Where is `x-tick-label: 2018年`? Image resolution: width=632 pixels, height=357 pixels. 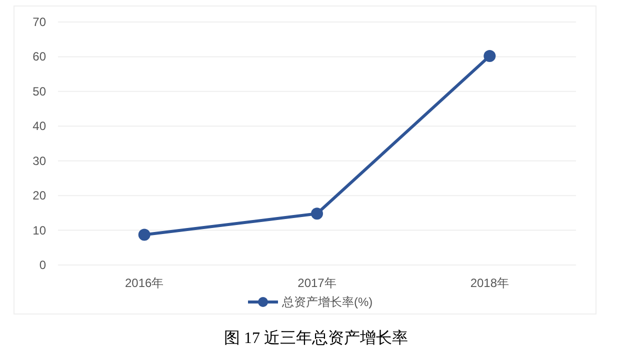 x-tick-label: 2018年 is located at coordinates (490, 283).